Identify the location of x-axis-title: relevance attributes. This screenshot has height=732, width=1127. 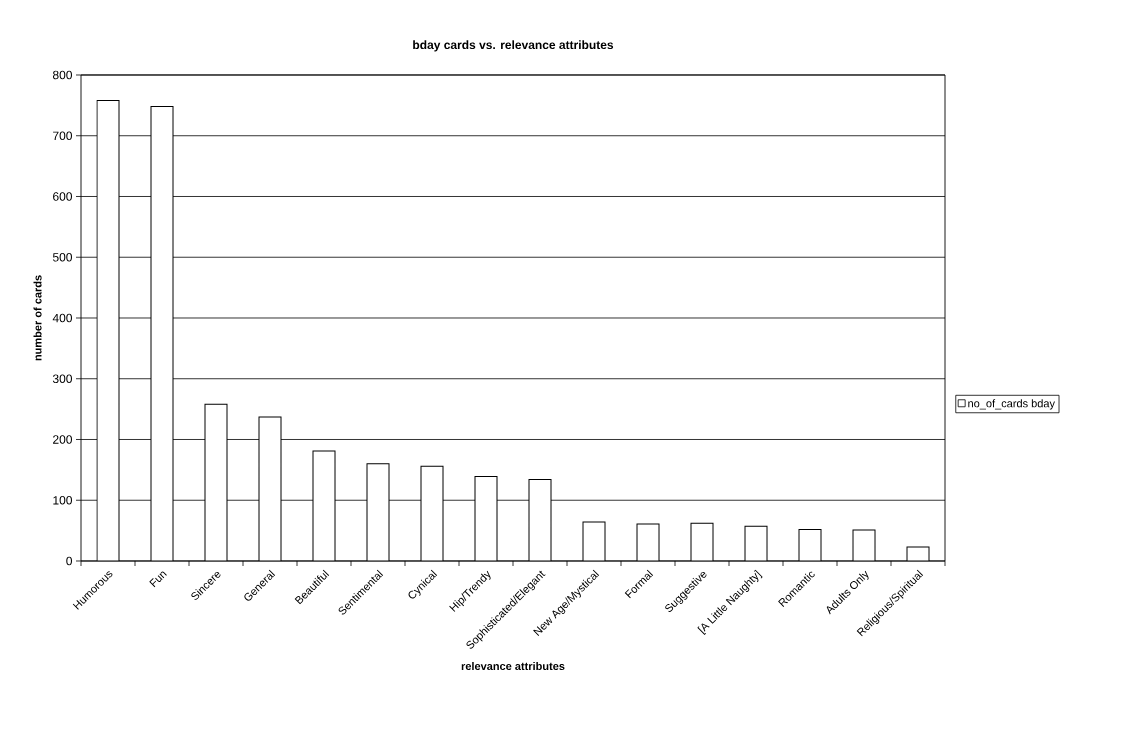
(513, 666).